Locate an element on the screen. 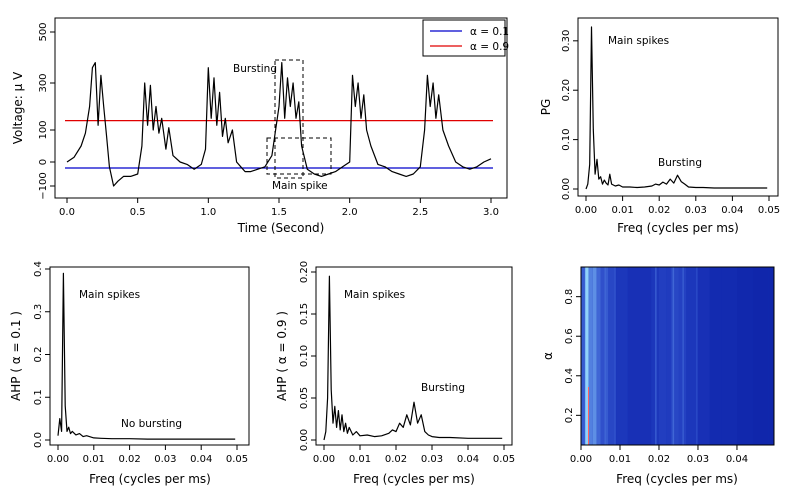  voltage-x-tick-label: 3.0 is located at coordinates (491, 212).